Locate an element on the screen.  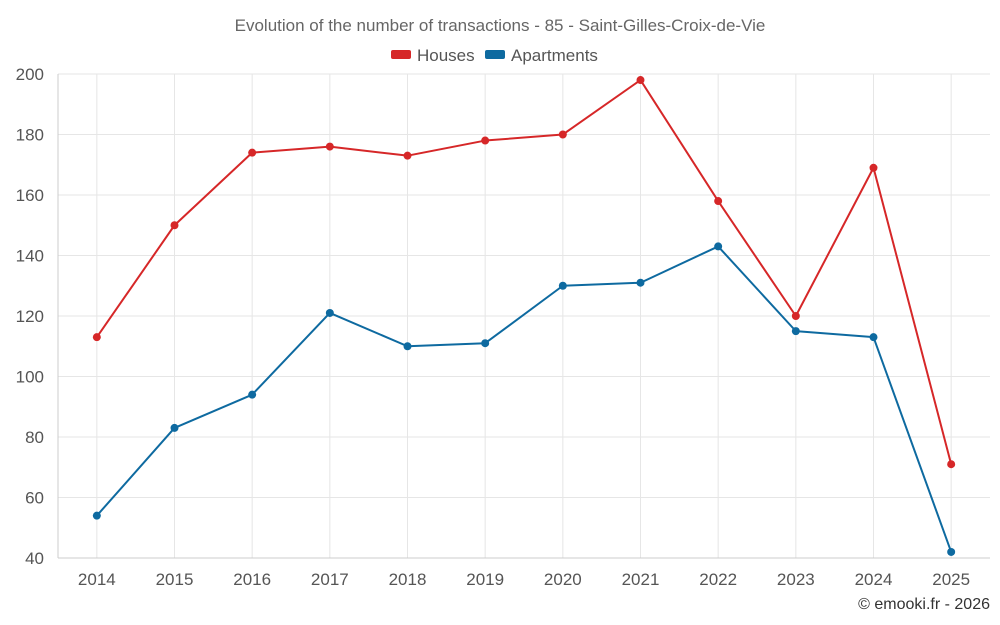
data-point-apartments-2024 is located at coordinates (873, 337).